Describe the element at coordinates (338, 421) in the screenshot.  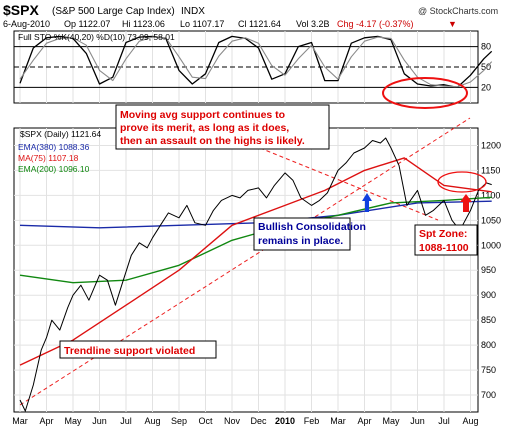
I see `price-xtick-12: Mar` at that location.